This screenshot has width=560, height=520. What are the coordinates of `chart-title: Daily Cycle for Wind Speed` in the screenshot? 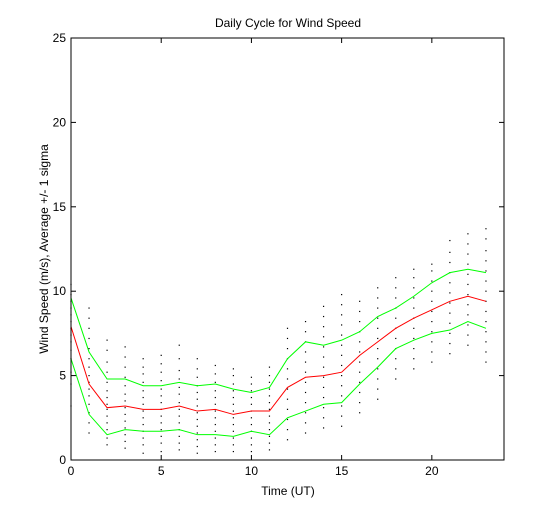 It's located at (288, 23).